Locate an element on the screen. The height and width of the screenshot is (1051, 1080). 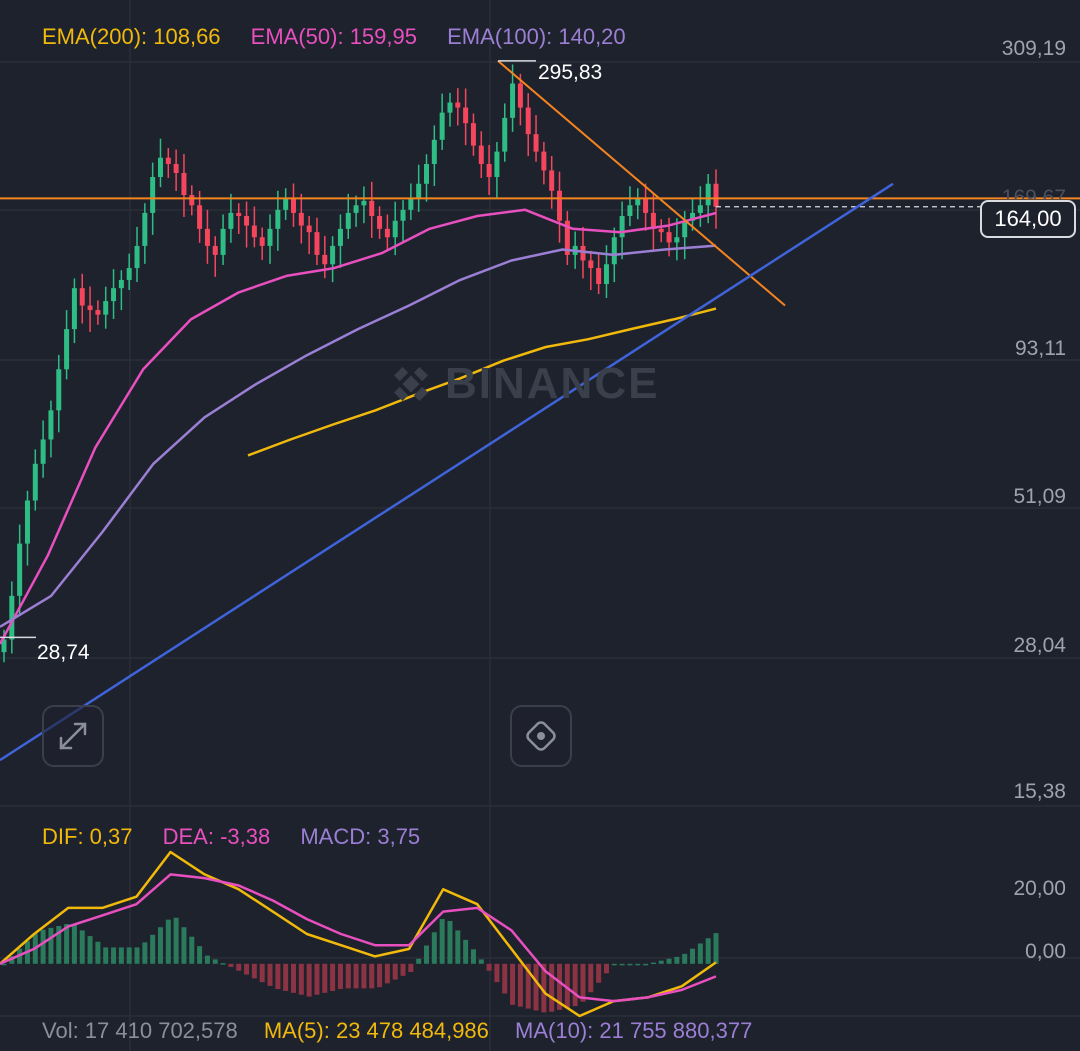
dif-line is located at coordinates (358, 934).